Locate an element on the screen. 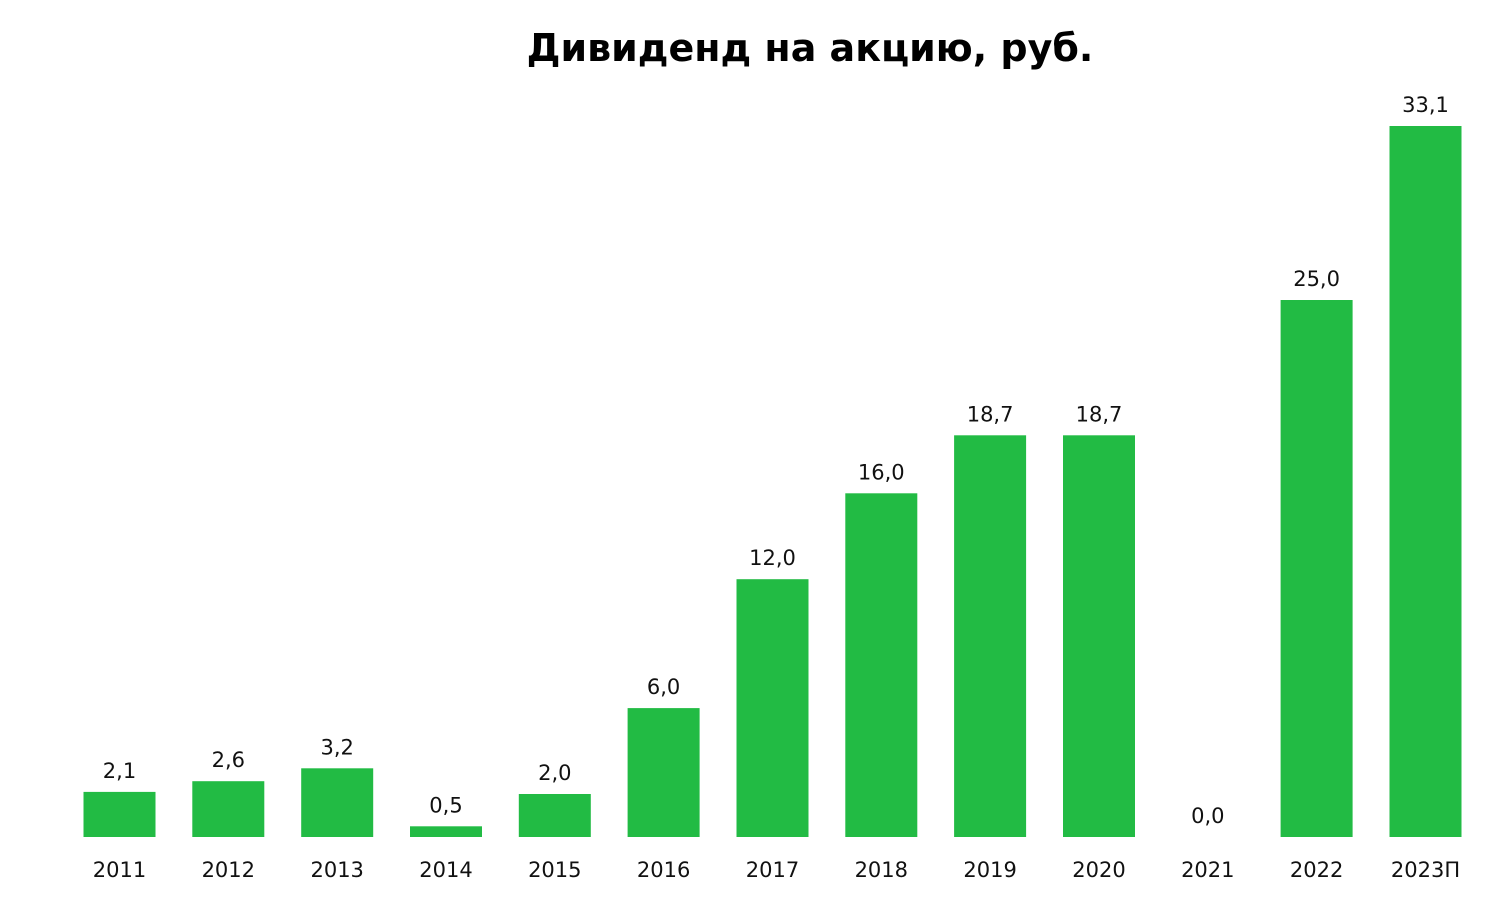 This screenshot has width=1499, height=903. value-label-2014: 0,5 is located at coordinates (445, 805).